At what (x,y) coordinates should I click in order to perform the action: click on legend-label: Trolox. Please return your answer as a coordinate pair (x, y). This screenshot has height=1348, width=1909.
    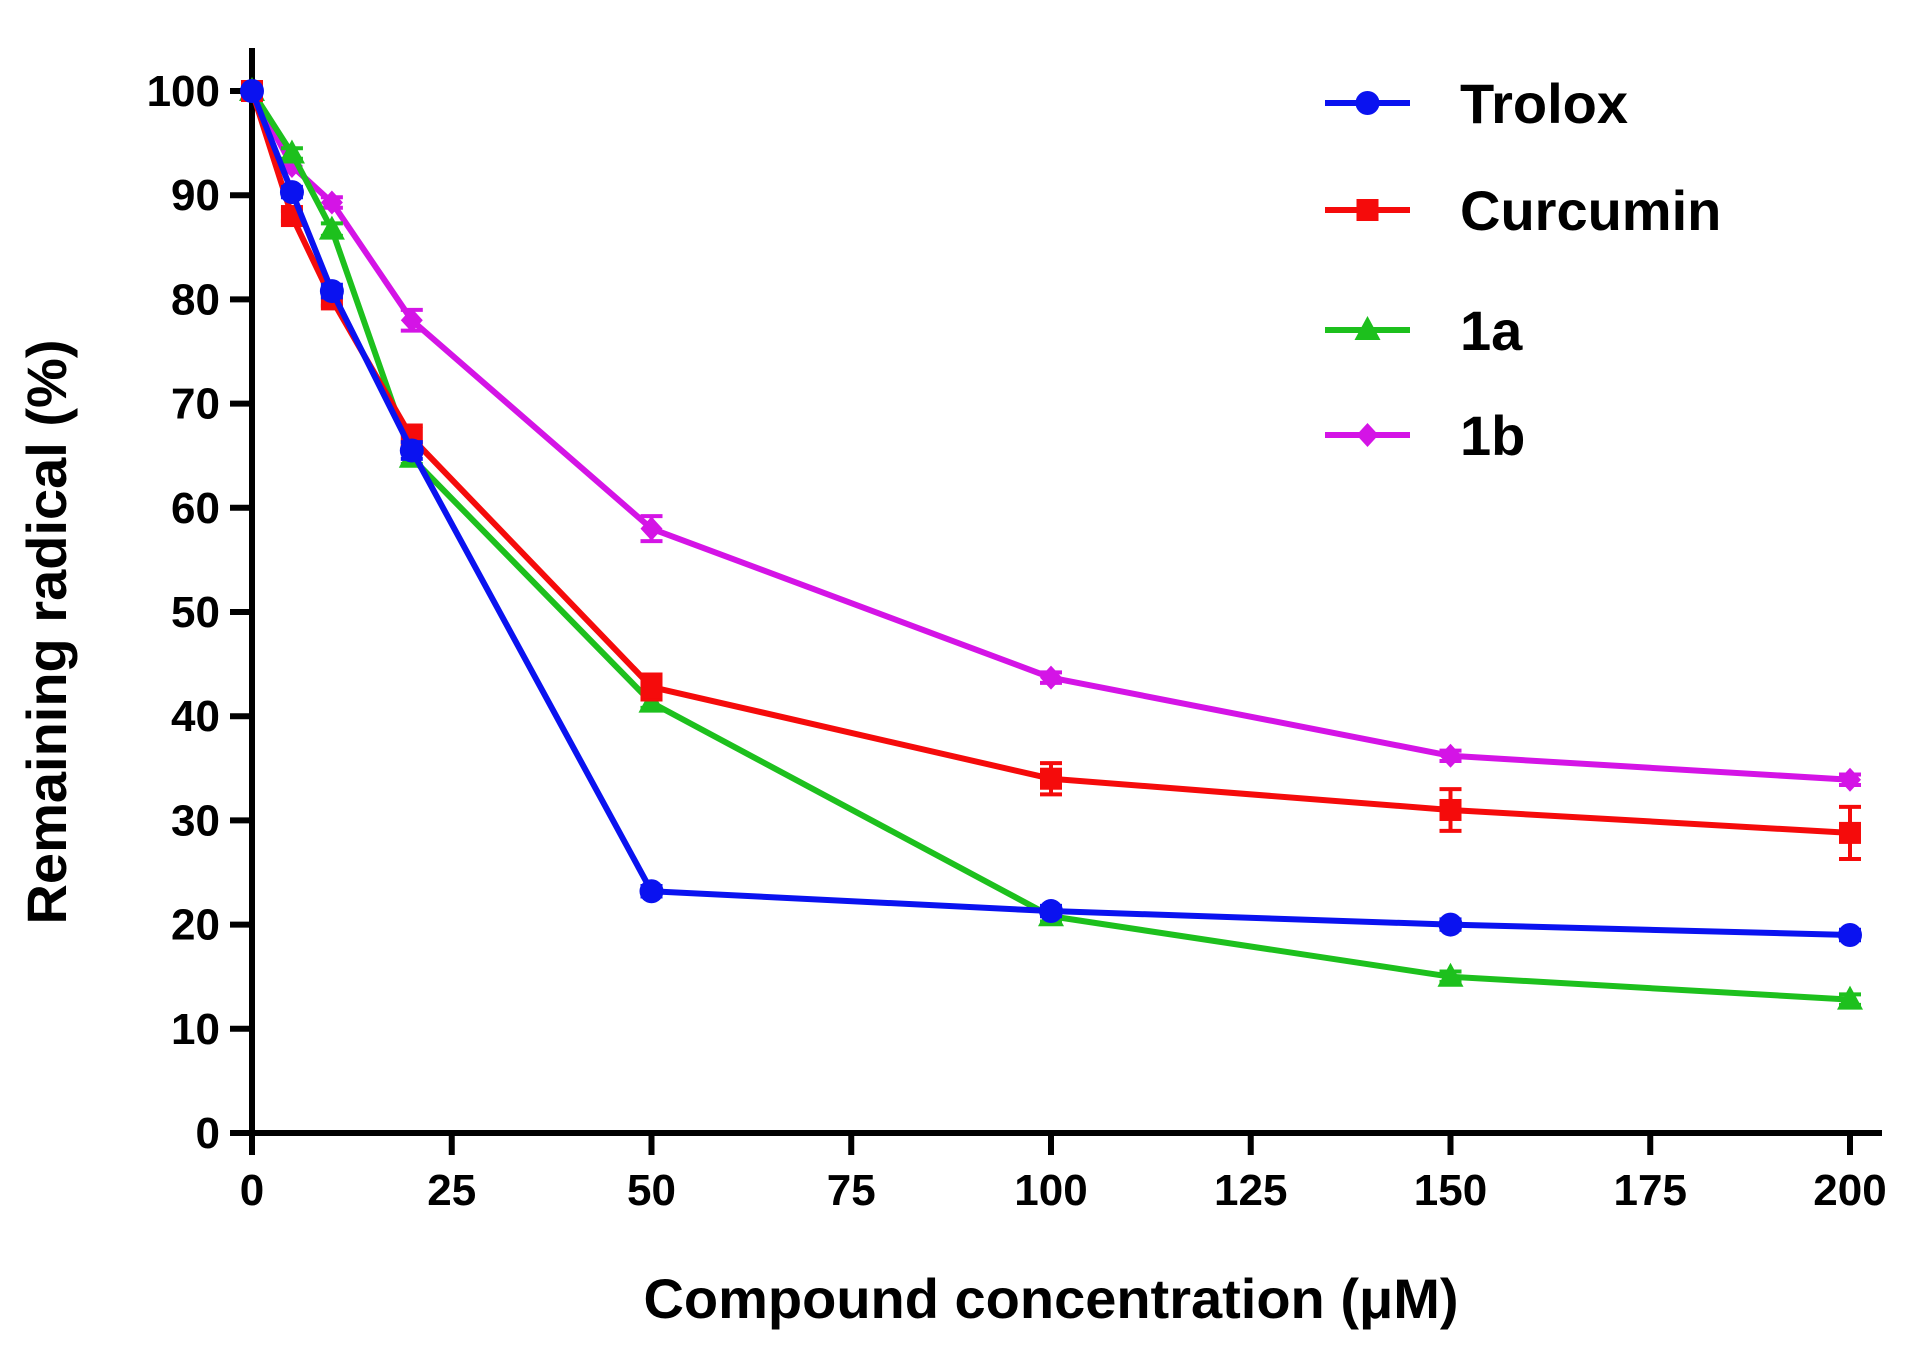
    Looking at the image, I should click on (1544, 103).